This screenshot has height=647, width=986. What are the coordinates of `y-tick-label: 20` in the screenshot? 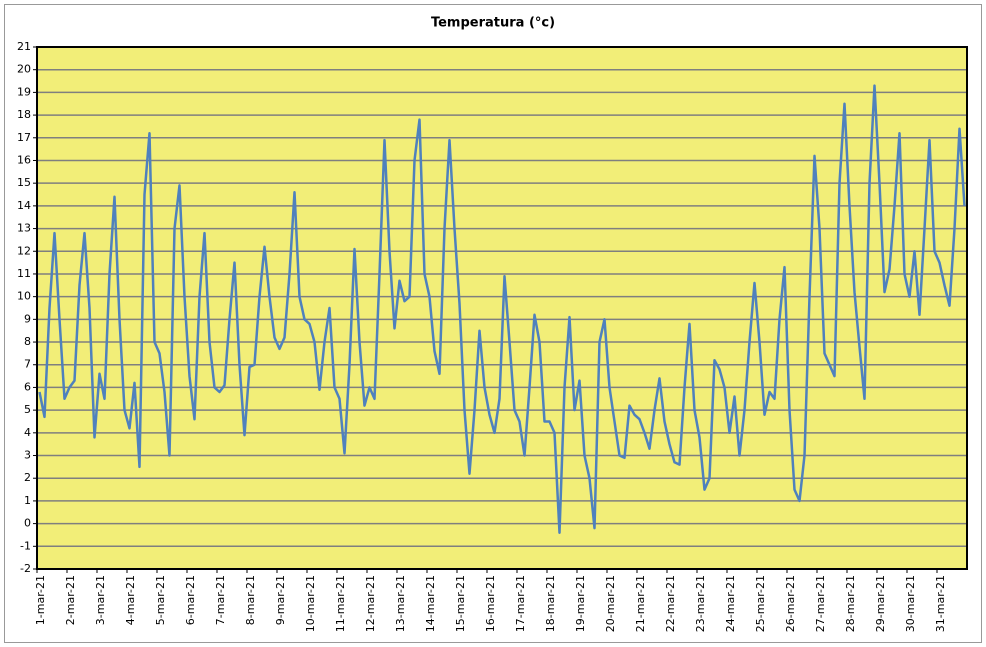 It's located at (24, 69).